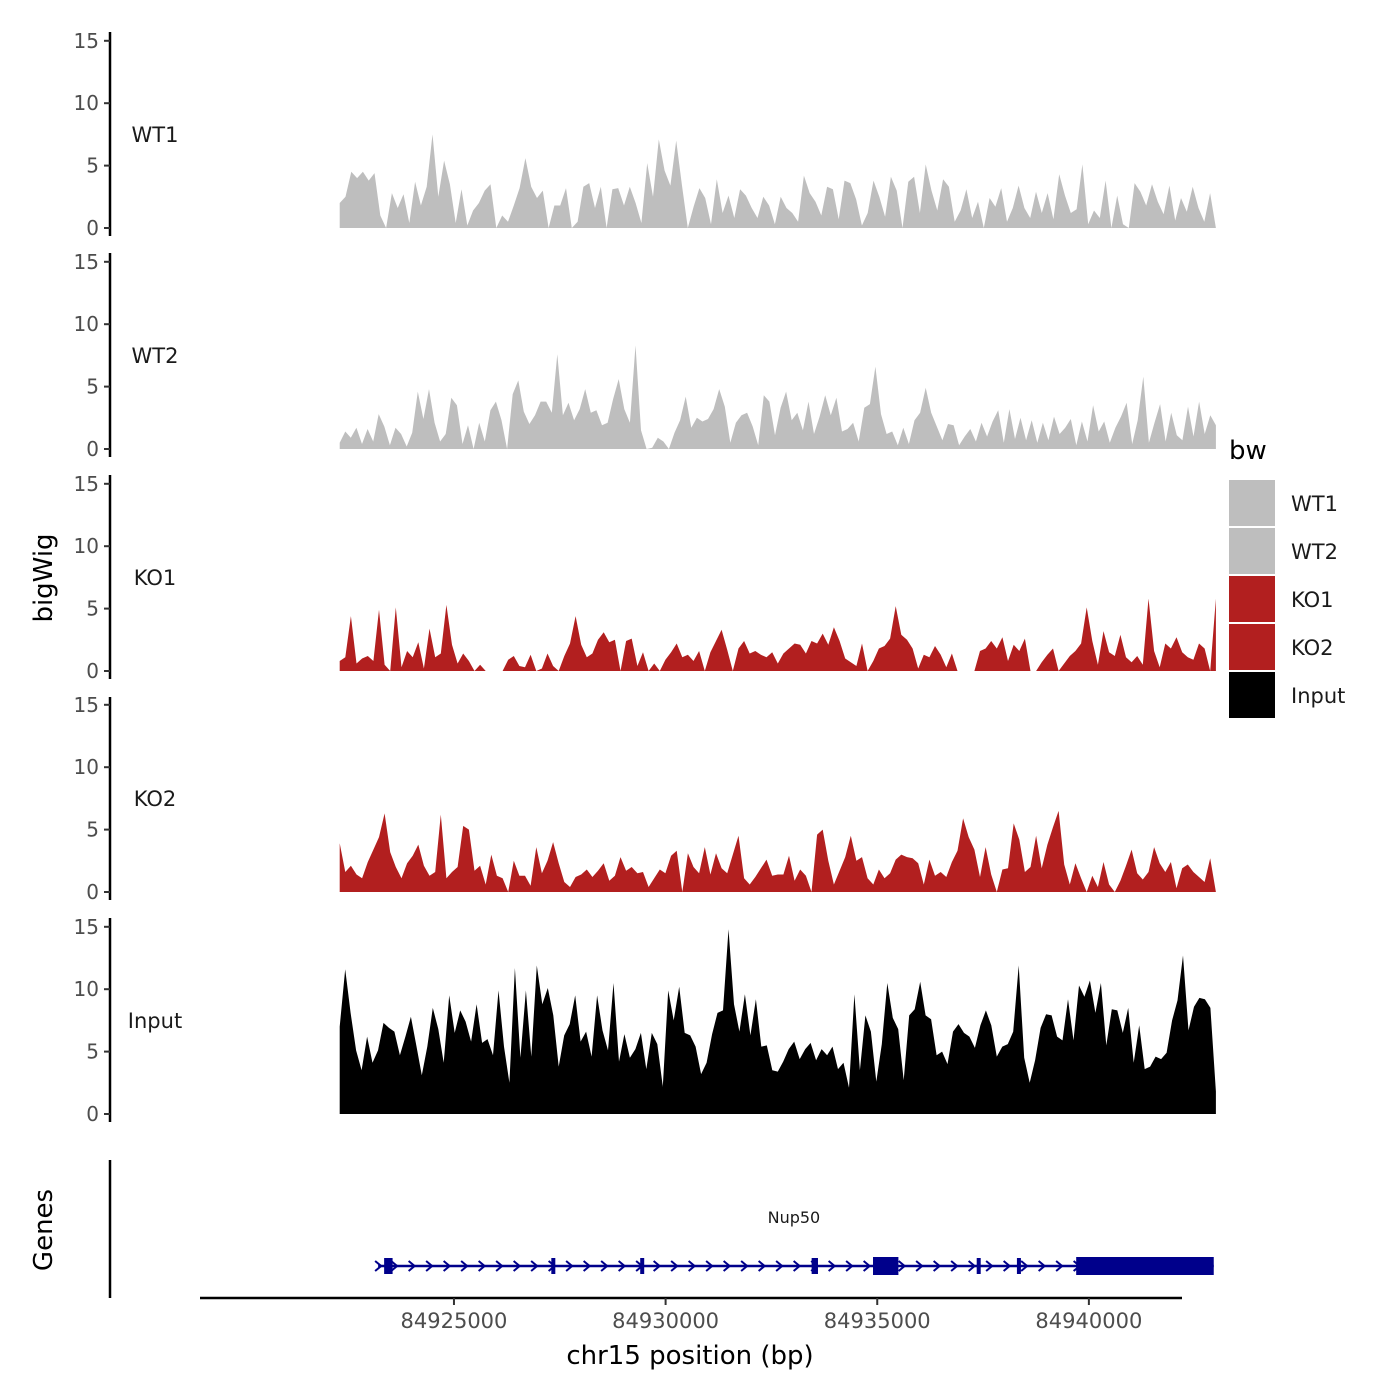  What do you see at coordinates (1252, 551) in the screenshot?
I see `legend-swatch-wt2` at bounding box center [1252, 551].